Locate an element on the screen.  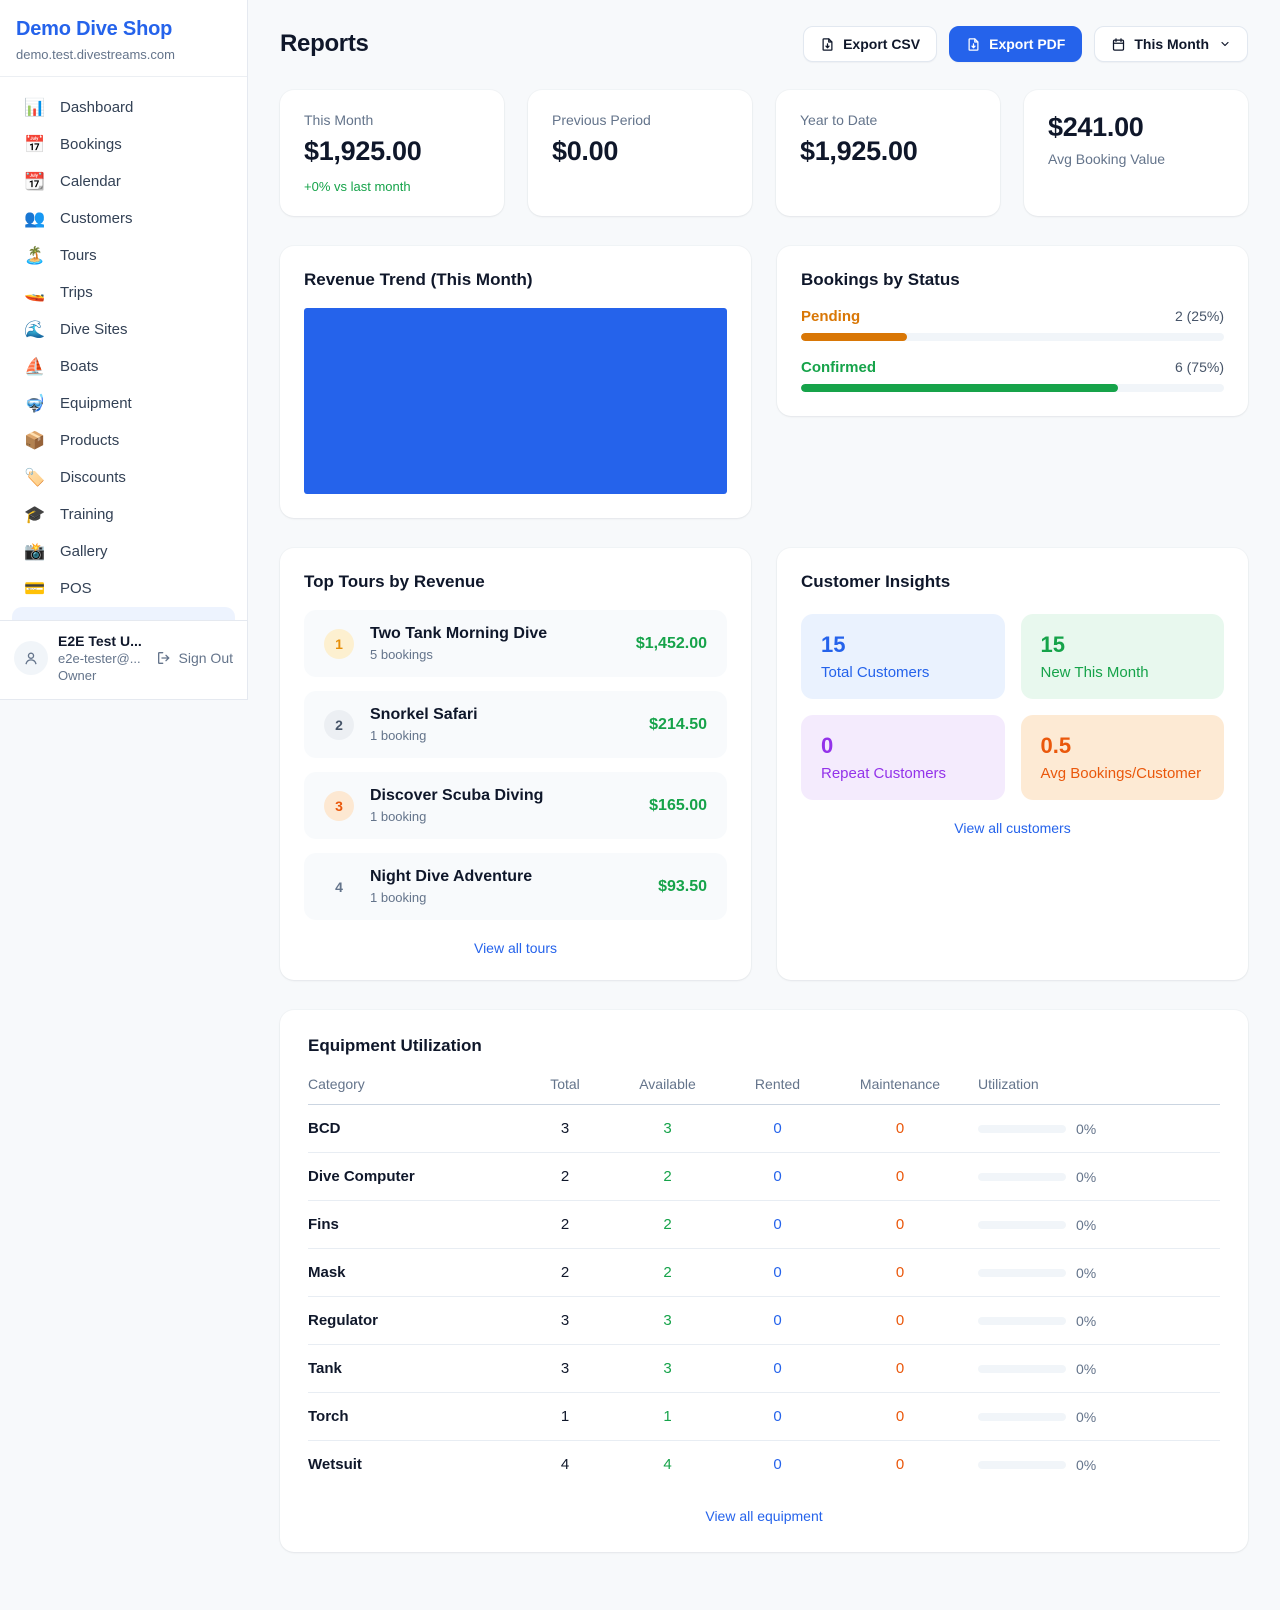
period-selector-value: This Month is located at coordinates (1171, 44).